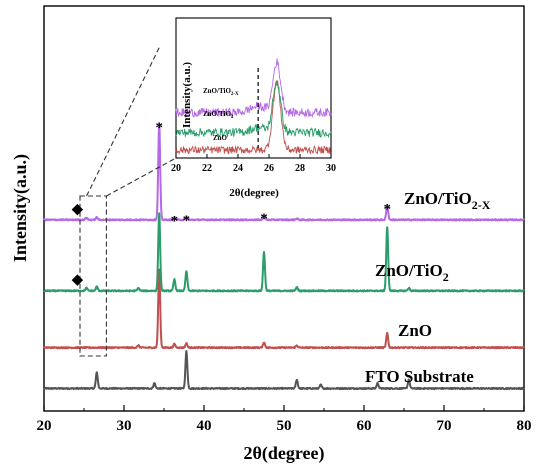 Image resolution: width=550 pixels, height=469 pixels. Describe the element at coordinates (447, 200) in the screenshot. I see `series-label-zno-tio2-x: ZnO/TiO2-X` at that location.